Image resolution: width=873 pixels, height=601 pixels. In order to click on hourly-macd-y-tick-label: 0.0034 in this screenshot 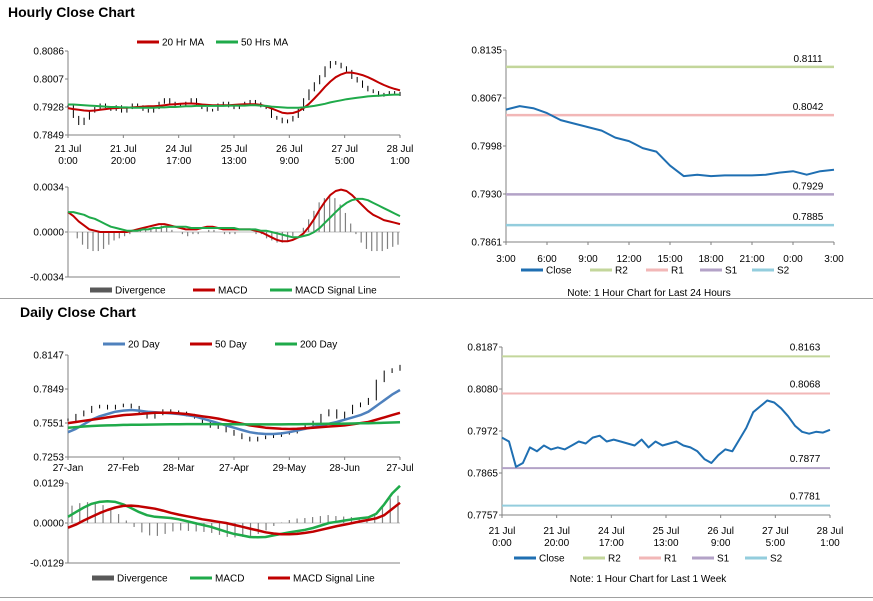, I will do `click(48, 188)`.